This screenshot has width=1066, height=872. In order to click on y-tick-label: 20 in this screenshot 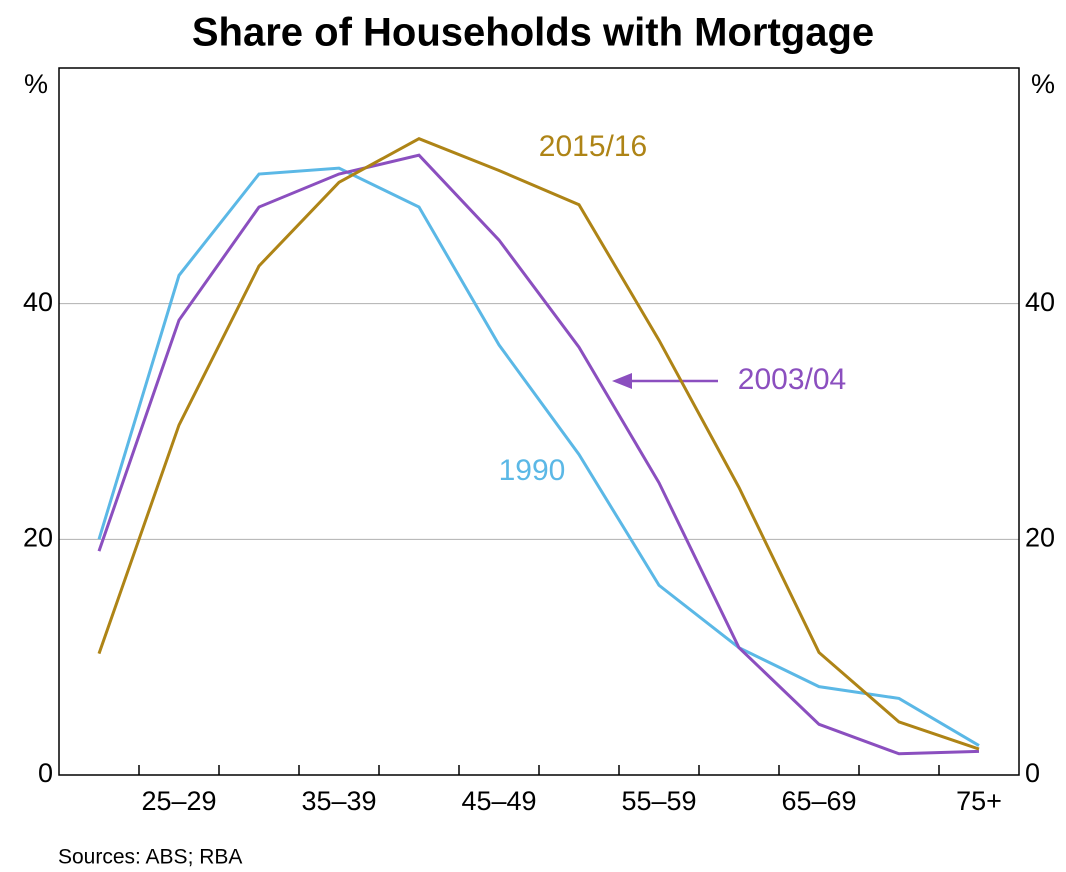, I will do `click(38, 537)`.